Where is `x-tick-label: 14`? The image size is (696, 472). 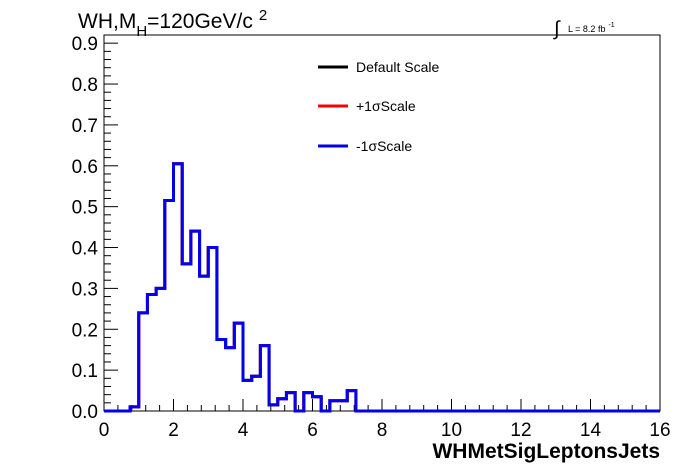
x-tick-label: 14 is located at coordinates (591, 430).